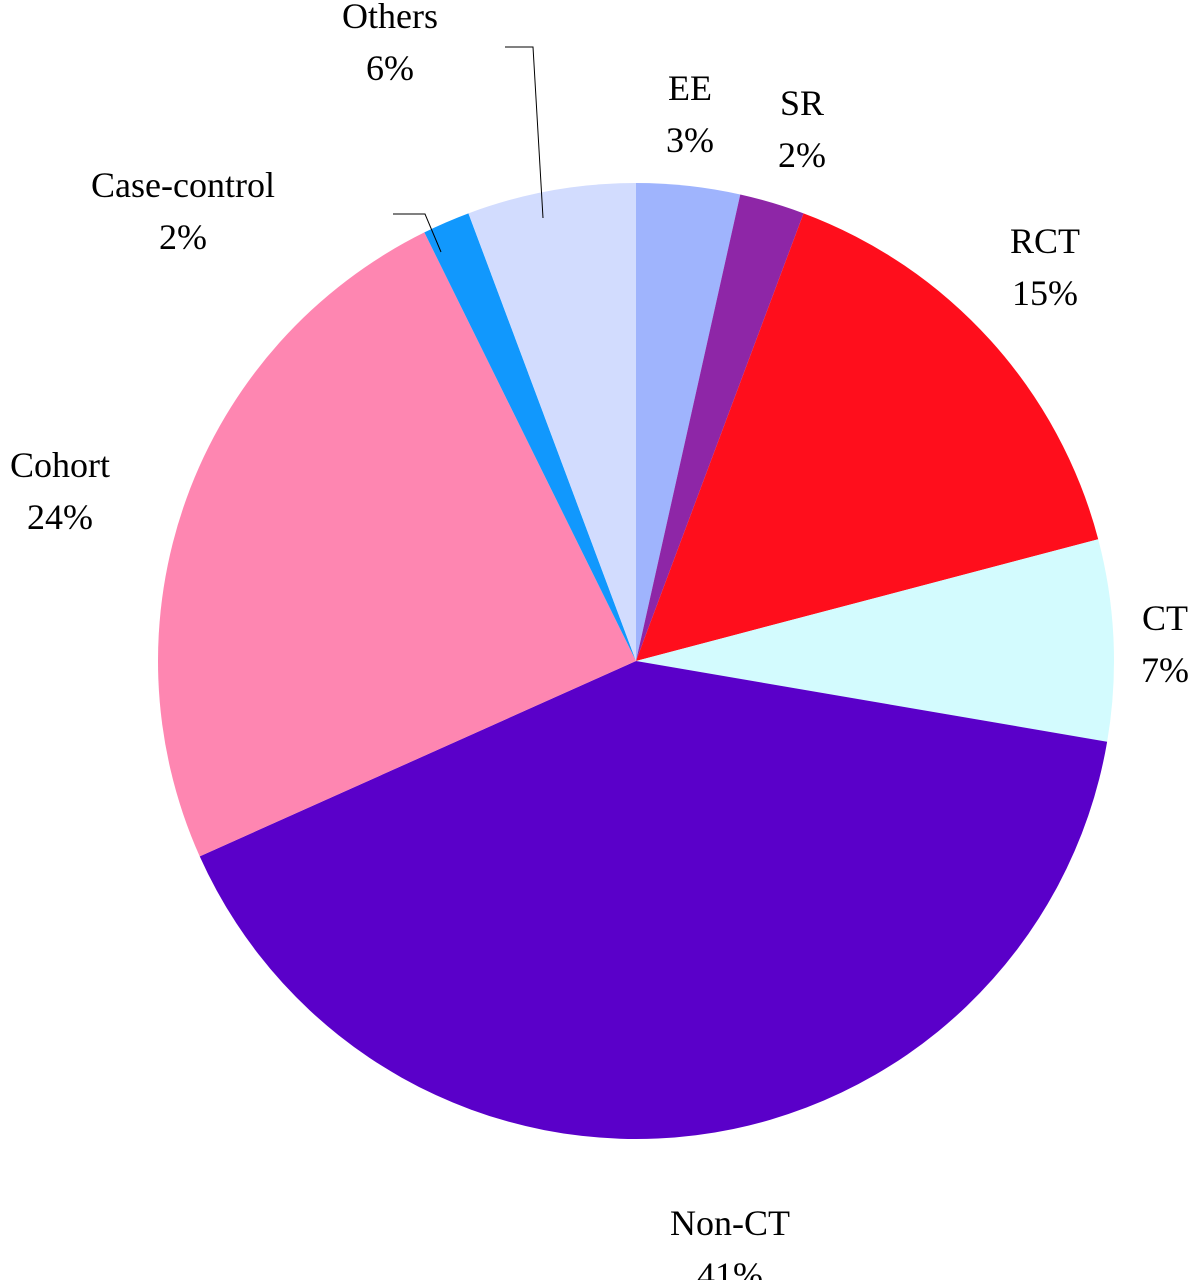  What do you see at coordinates (1045, 293) in the screenshot?
I see `label-value-rct: 15%` at bounding box center [1045, 293].